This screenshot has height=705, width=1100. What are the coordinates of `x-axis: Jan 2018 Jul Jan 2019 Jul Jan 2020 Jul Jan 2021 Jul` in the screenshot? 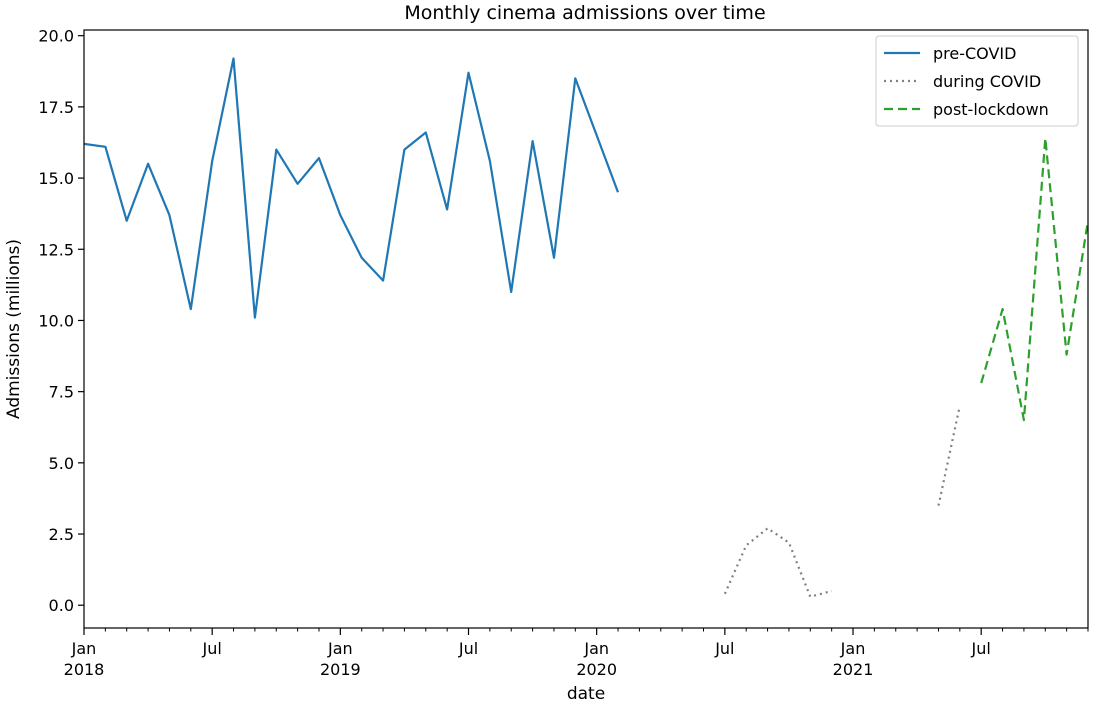 It's located at (576, 653).